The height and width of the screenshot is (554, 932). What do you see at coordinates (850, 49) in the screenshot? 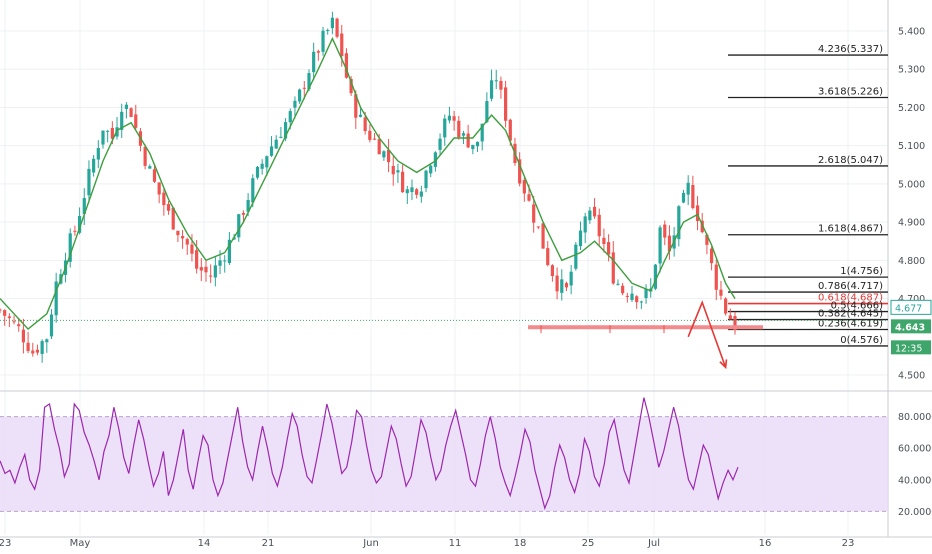
I see `fib-level-label: 4.236(5.337)` at bounding box center [850, 49].